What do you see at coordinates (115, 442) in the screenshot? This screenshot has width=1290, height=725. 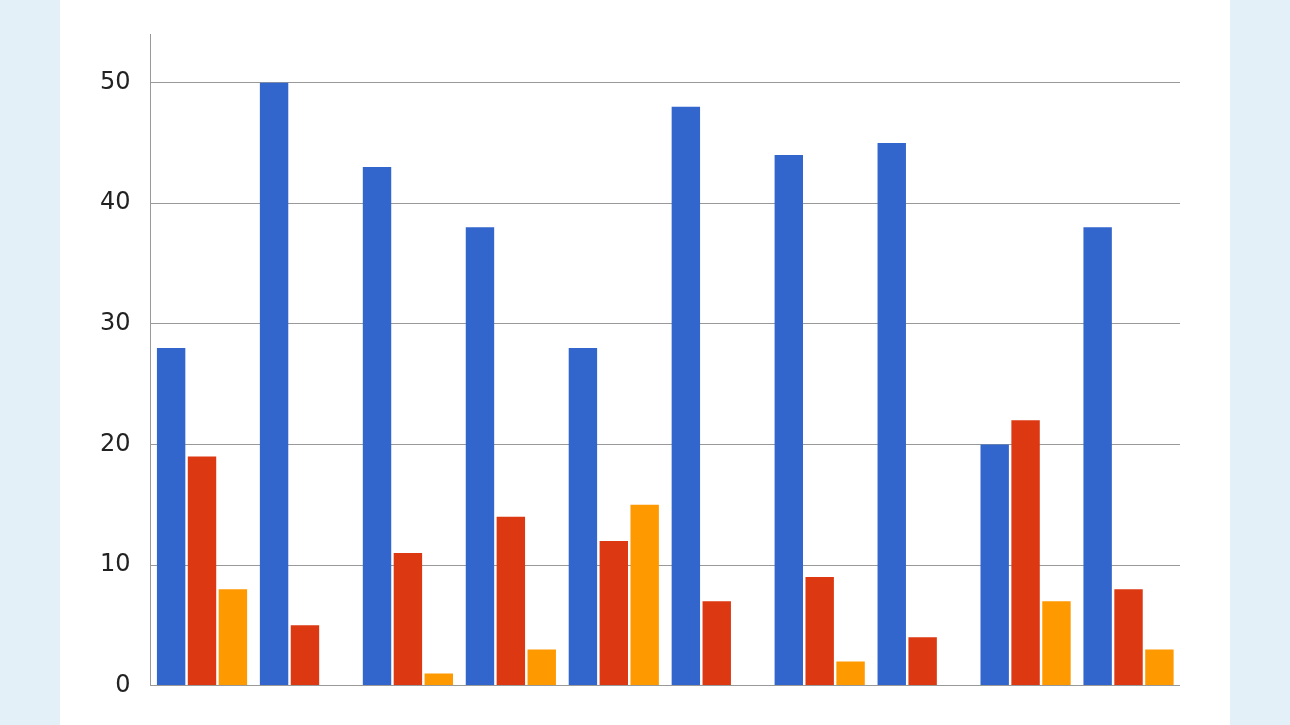 I see `y-tick-label: 20` at bounding box center [115, 442].